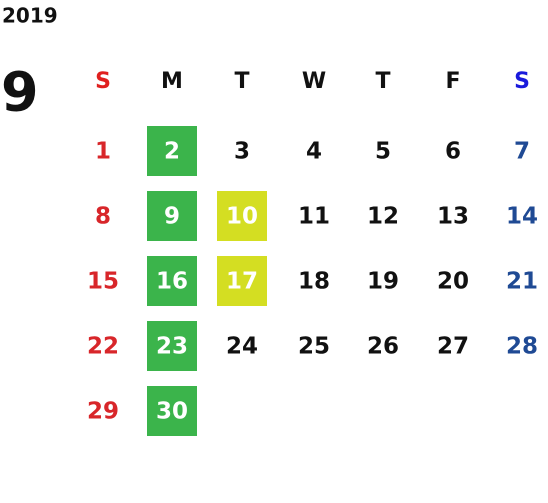 The width and height of the screenshot is (548, 503). Describe the element at coordinates (103, 217) in the screenshot. I see `day: 8` at that location.